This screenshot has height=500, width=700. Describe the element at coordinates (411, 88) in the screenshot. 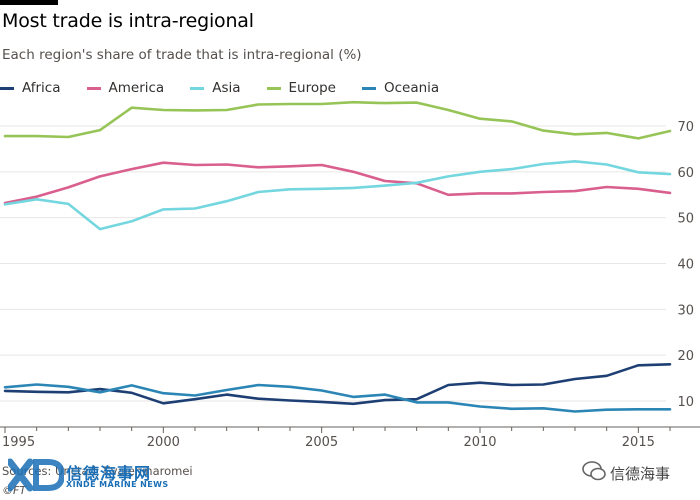

I see `legend-label: Oceania` at that location.